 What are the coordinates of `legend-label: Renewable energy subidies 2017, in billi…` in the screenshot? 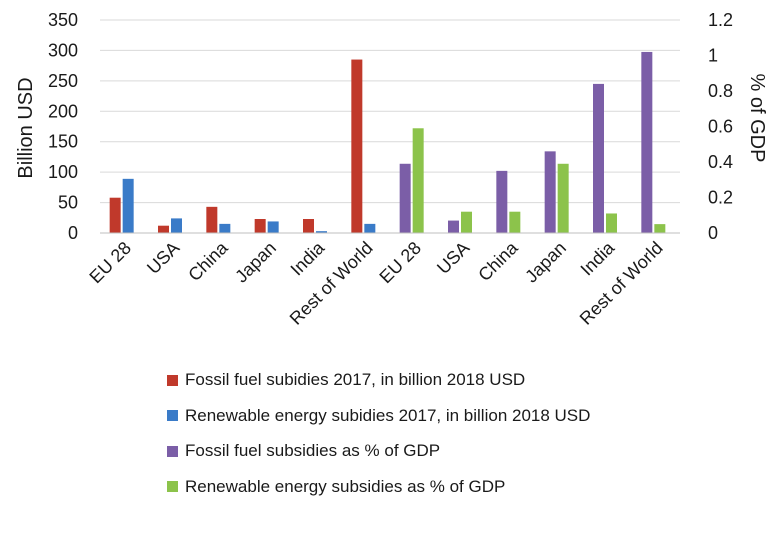 It's located at (388, 415).